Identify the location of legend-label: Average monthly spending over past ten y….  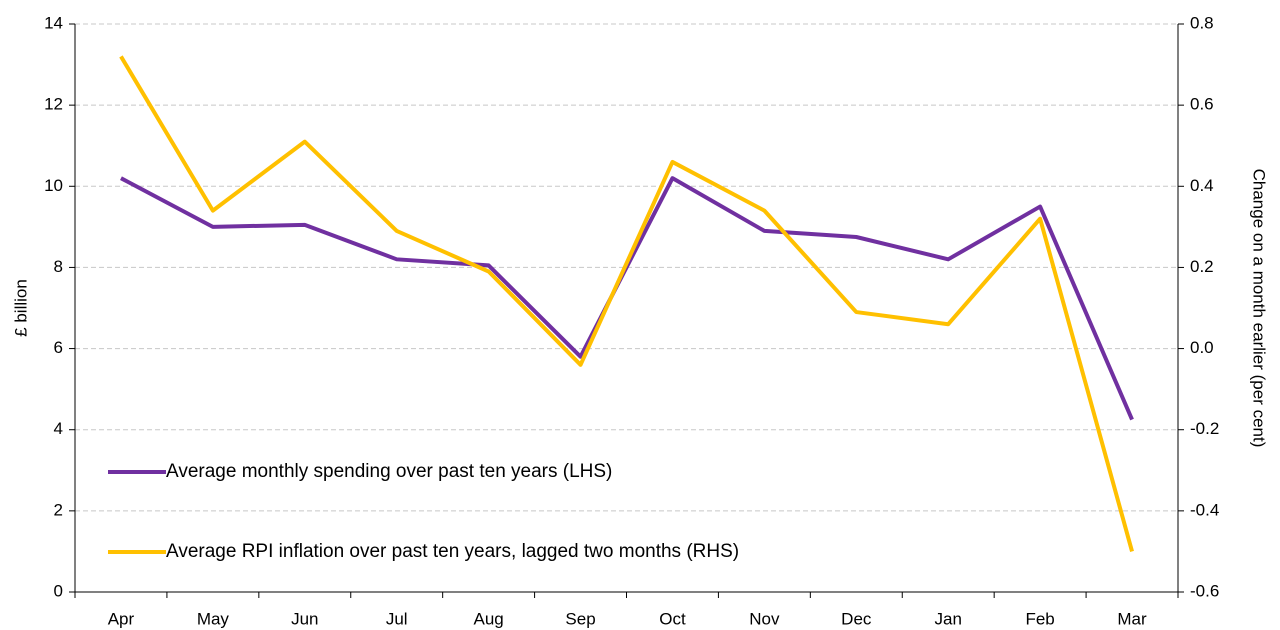
(389, 471).